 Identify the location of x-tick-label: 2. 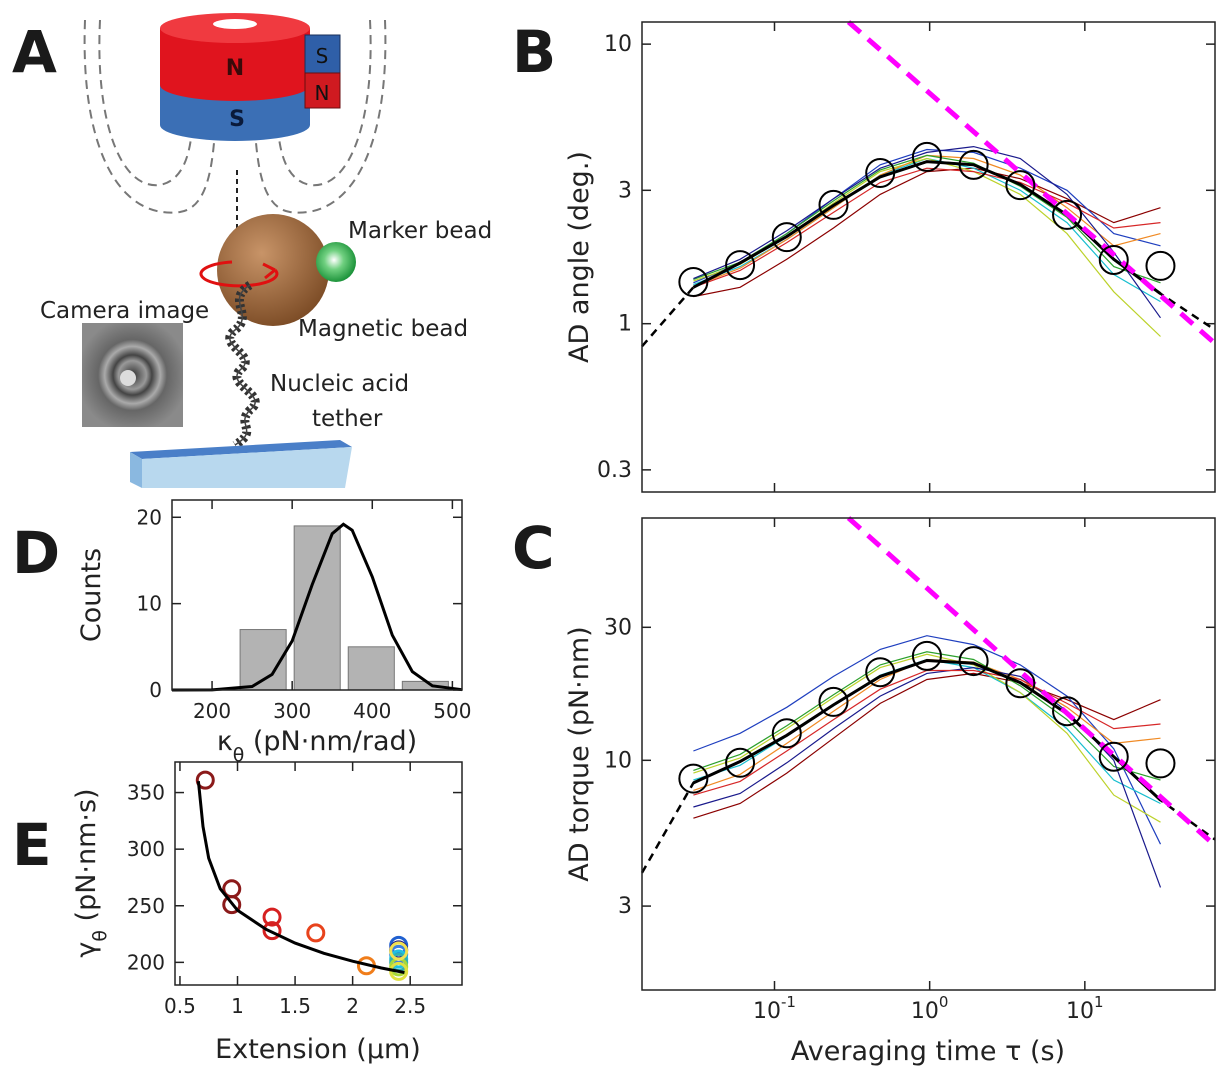
(352, 1006).